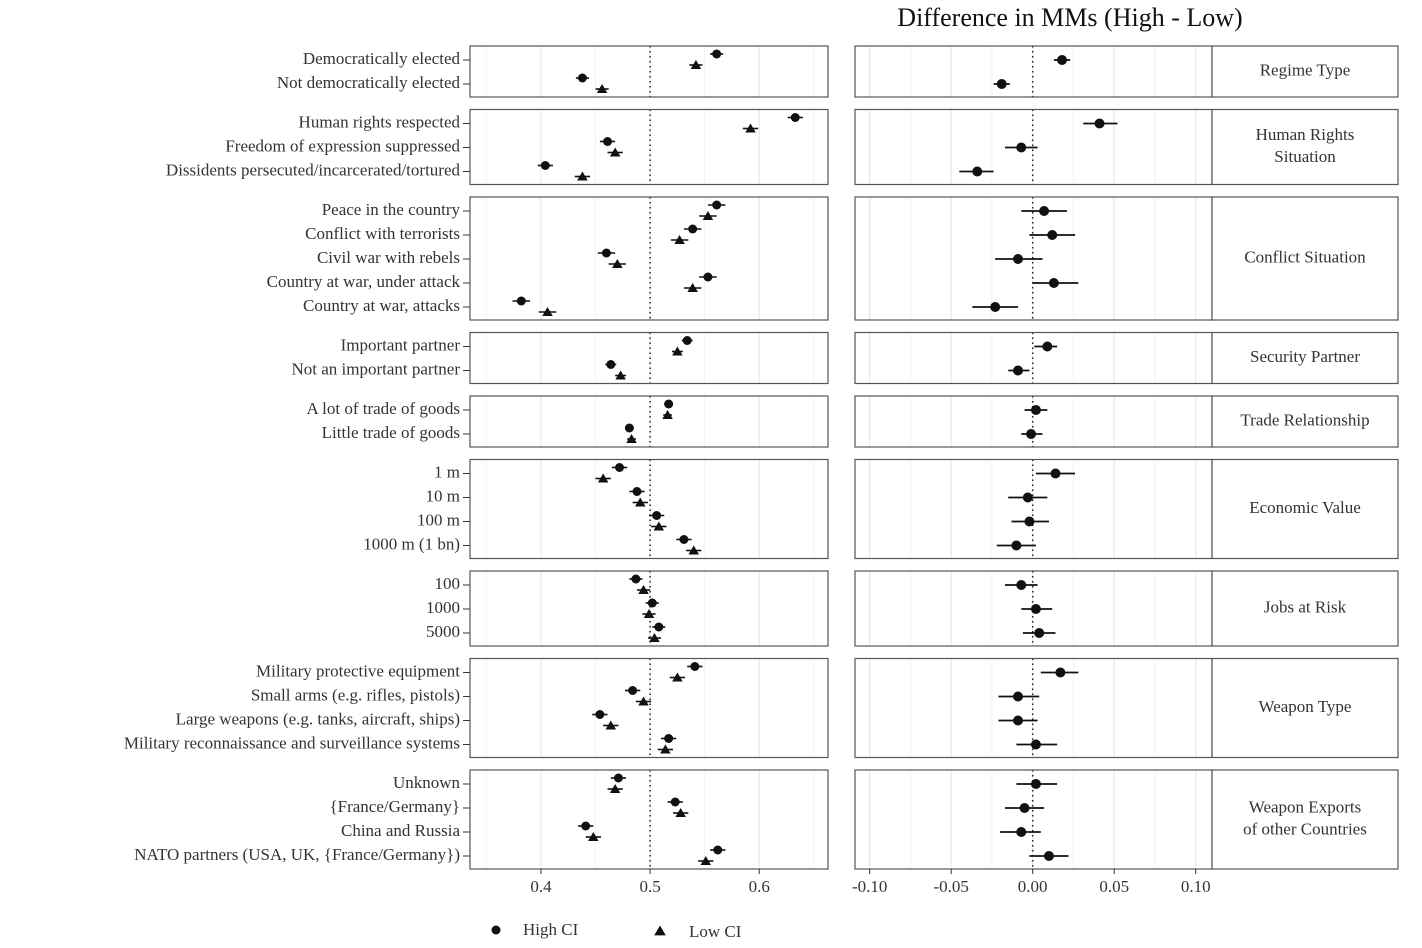 The height and width of the screenshot is (948, 1422). I want to click on chart-title: Difference in MMs (High - Low), so click(1069, 17).